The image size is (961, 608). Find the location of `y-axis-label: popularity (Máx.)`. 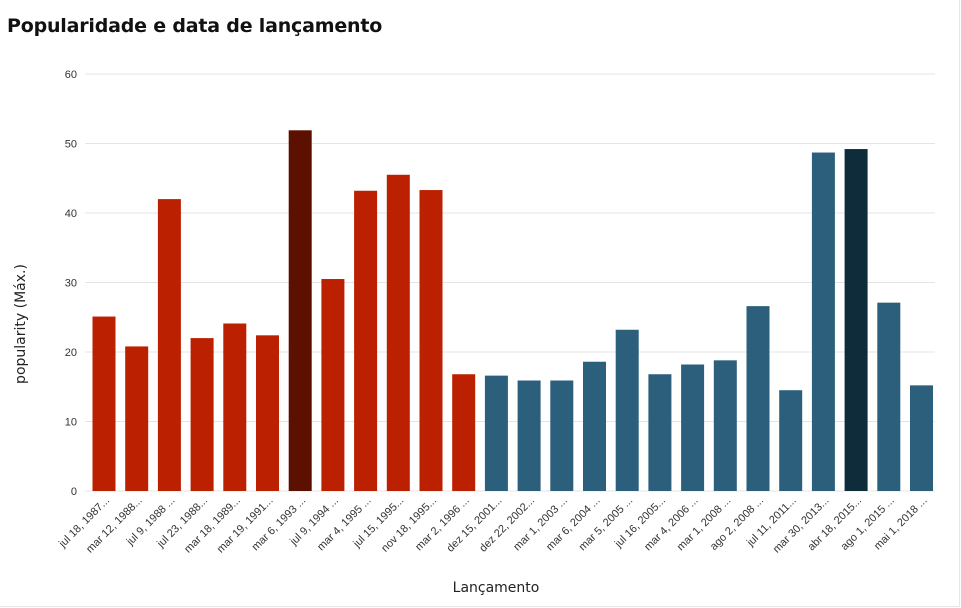

y-axis-label: popularity (Máx.) is located at coordinates (21, 324).